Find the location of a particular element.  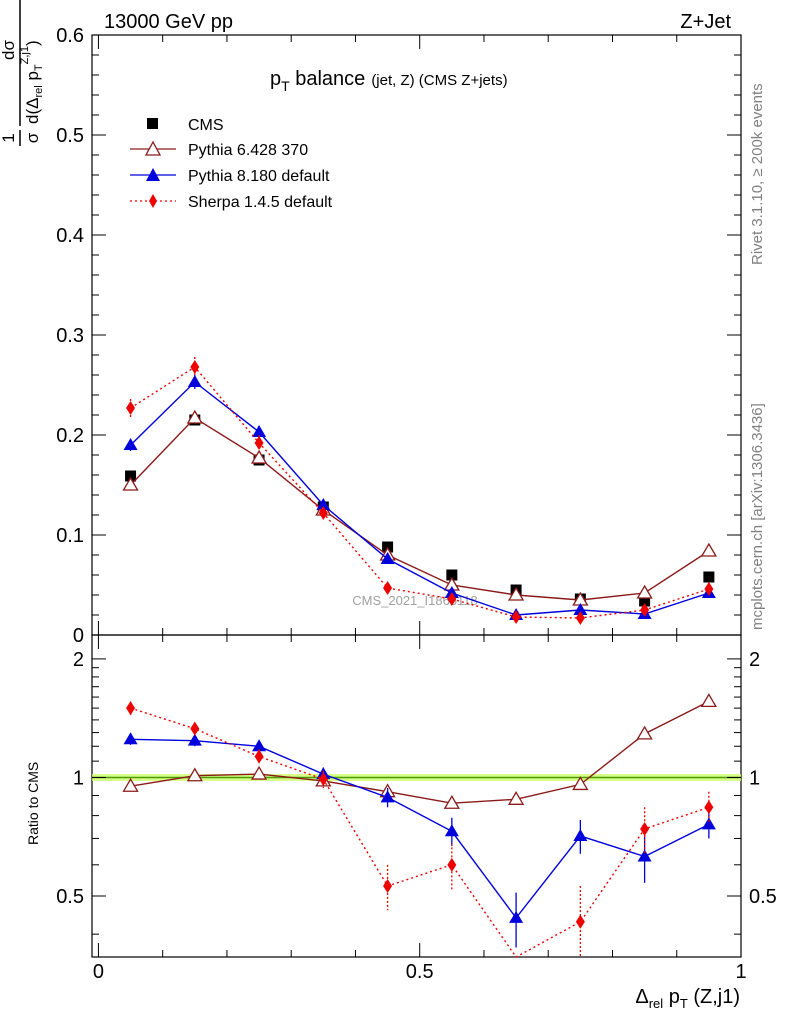

chart-title-word: balance is located at coordinates (328, 79).